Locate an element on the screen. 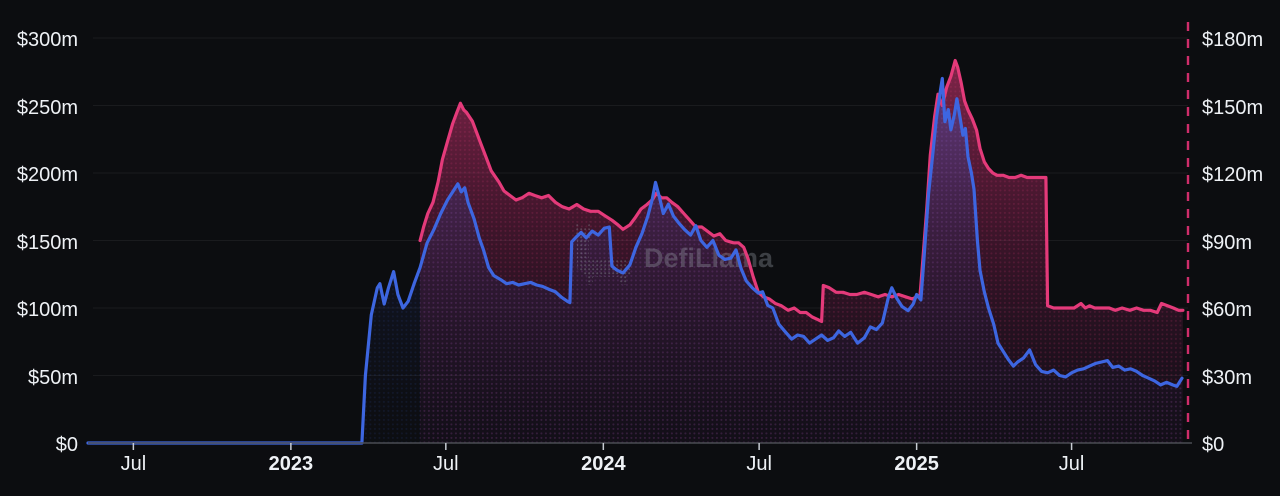  left-y-axis-label: $50m is located at coordinates (52, 377).